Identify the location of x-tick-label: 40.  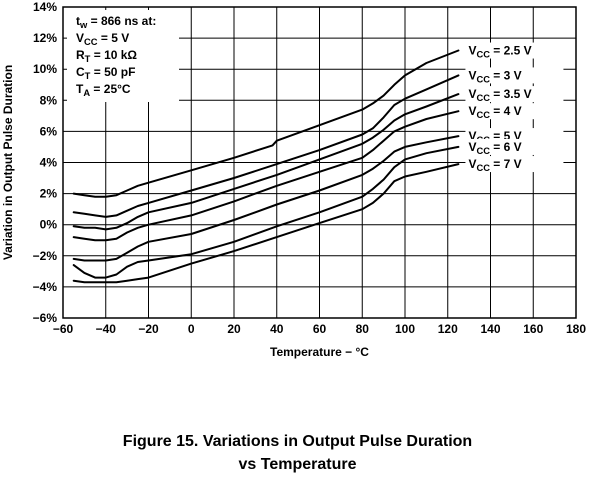
(277, 329).